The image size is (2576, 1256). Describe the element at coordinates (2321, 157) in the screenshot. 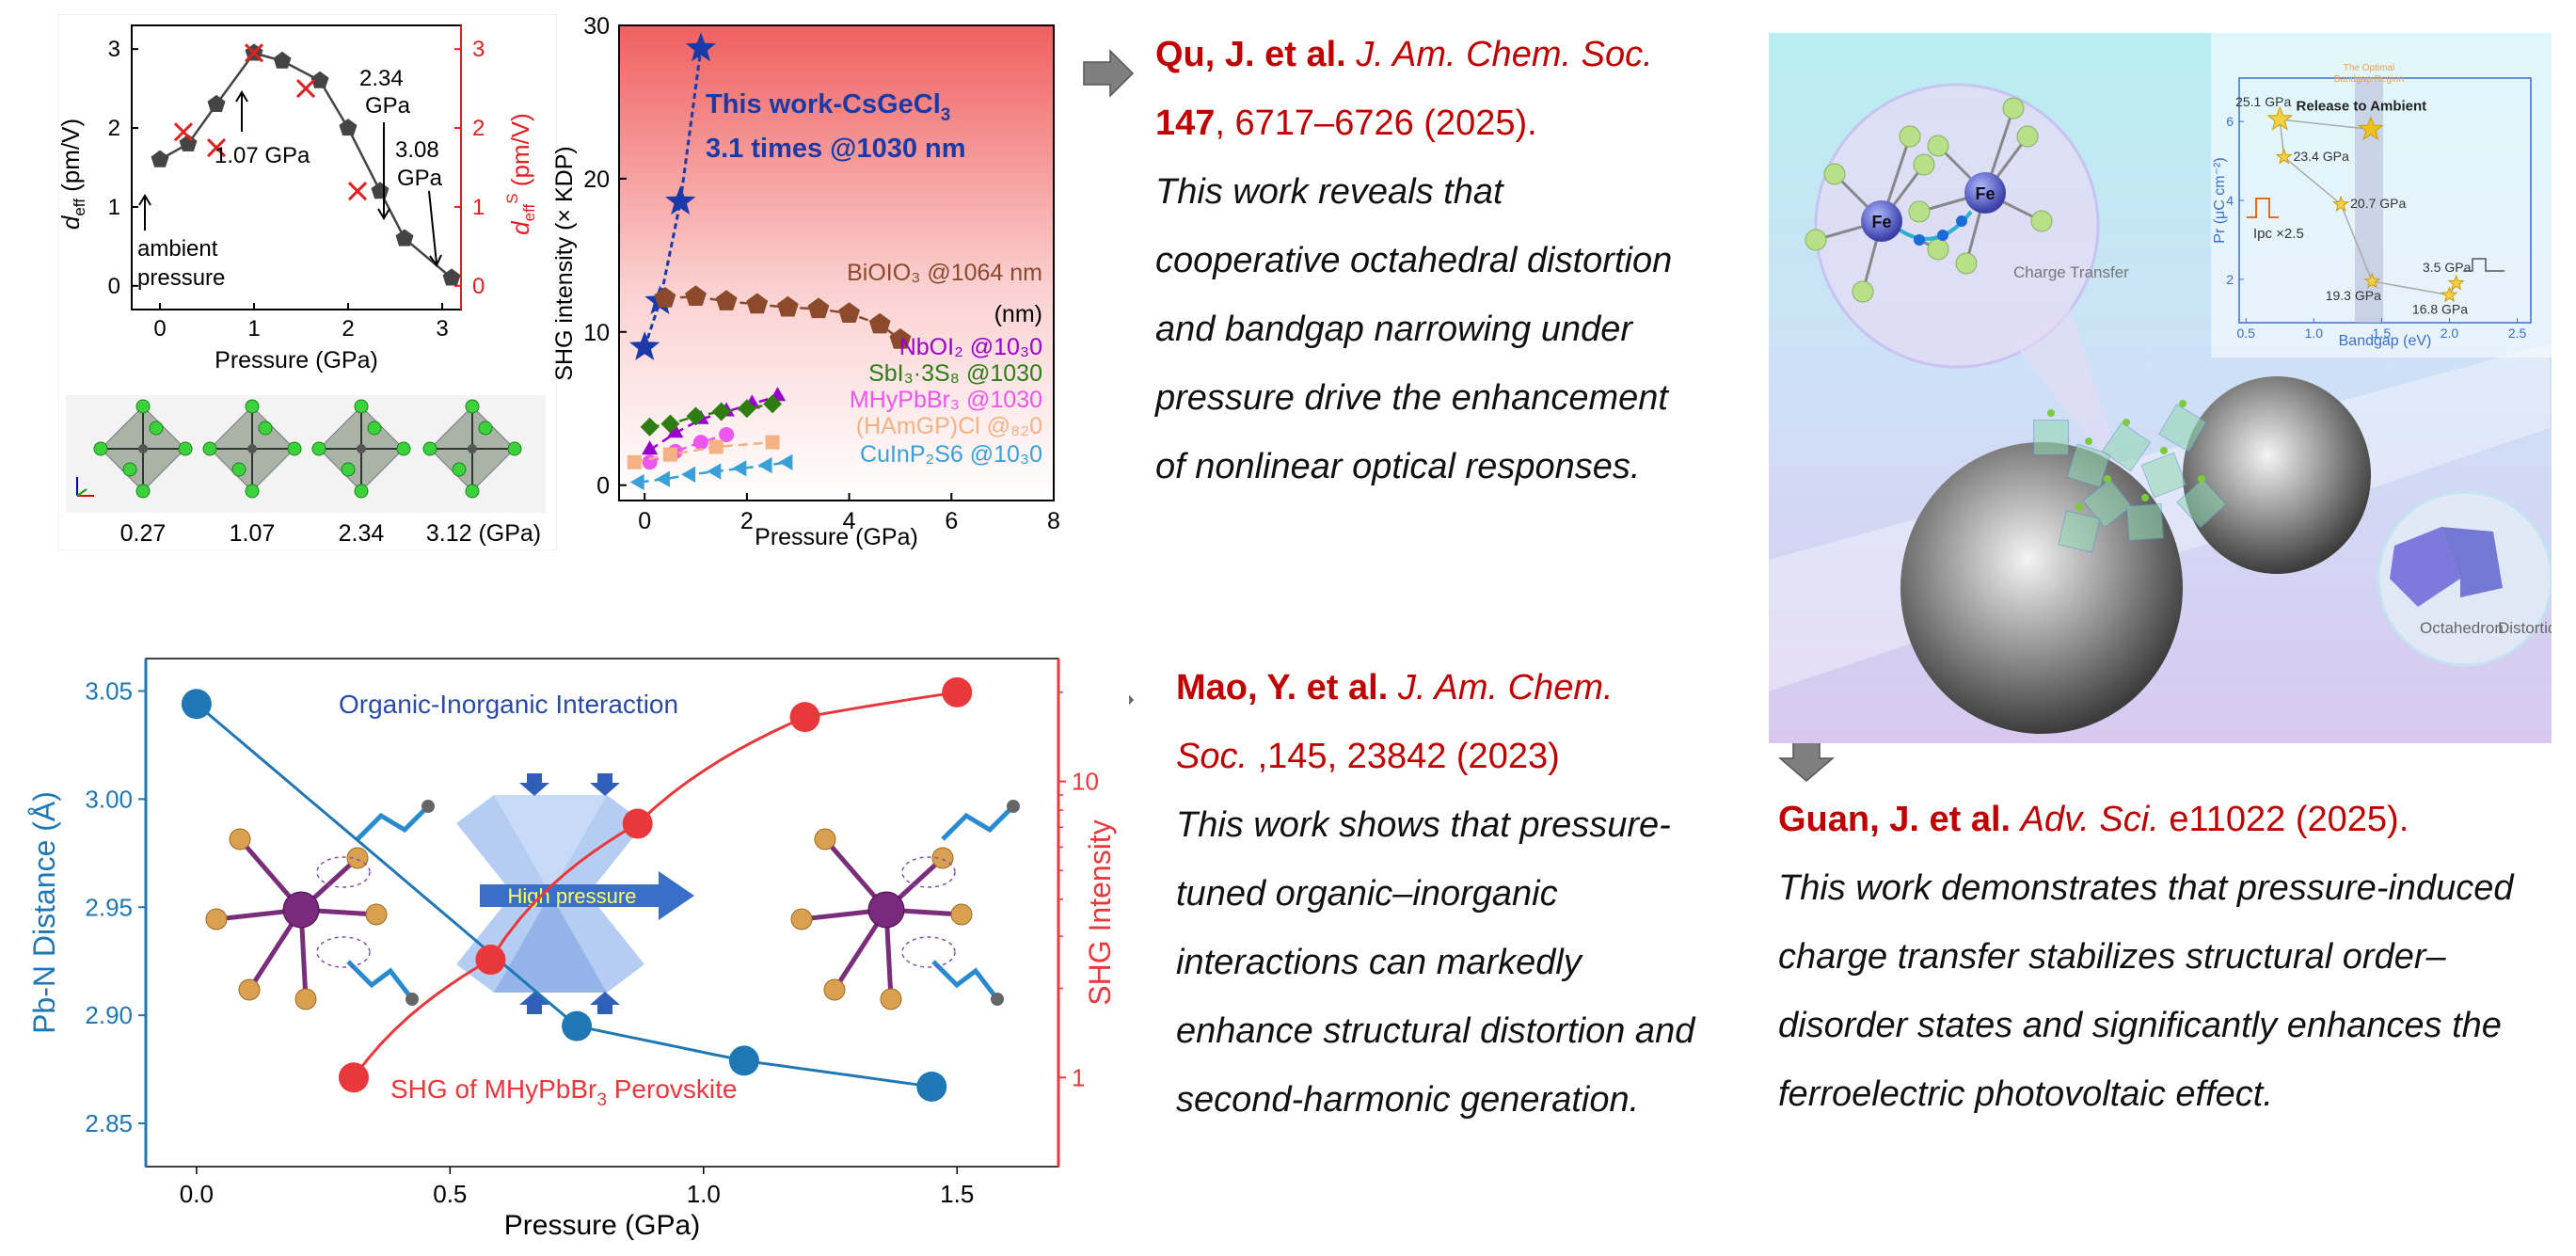

I see `p4-inset-point-label: 23.4 GPa` at that location.